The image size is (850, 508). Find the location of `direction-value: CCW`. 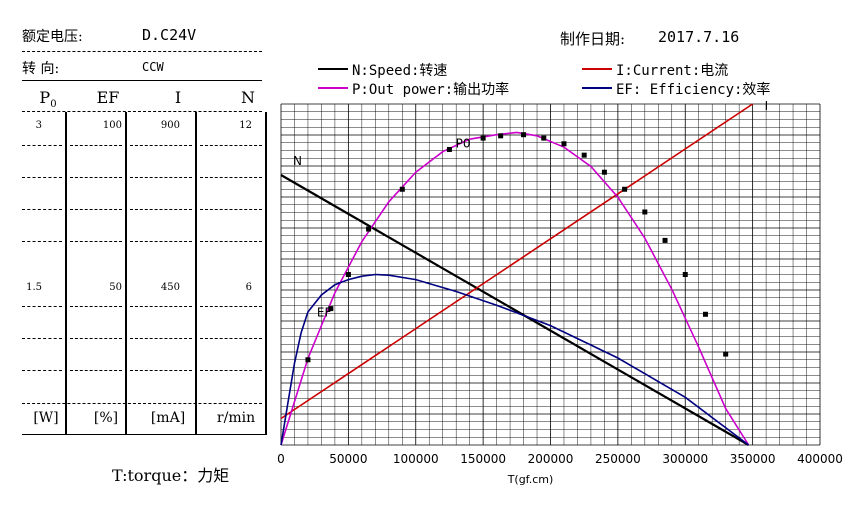

direction-value: CCW is located at coordinates (153, 67).